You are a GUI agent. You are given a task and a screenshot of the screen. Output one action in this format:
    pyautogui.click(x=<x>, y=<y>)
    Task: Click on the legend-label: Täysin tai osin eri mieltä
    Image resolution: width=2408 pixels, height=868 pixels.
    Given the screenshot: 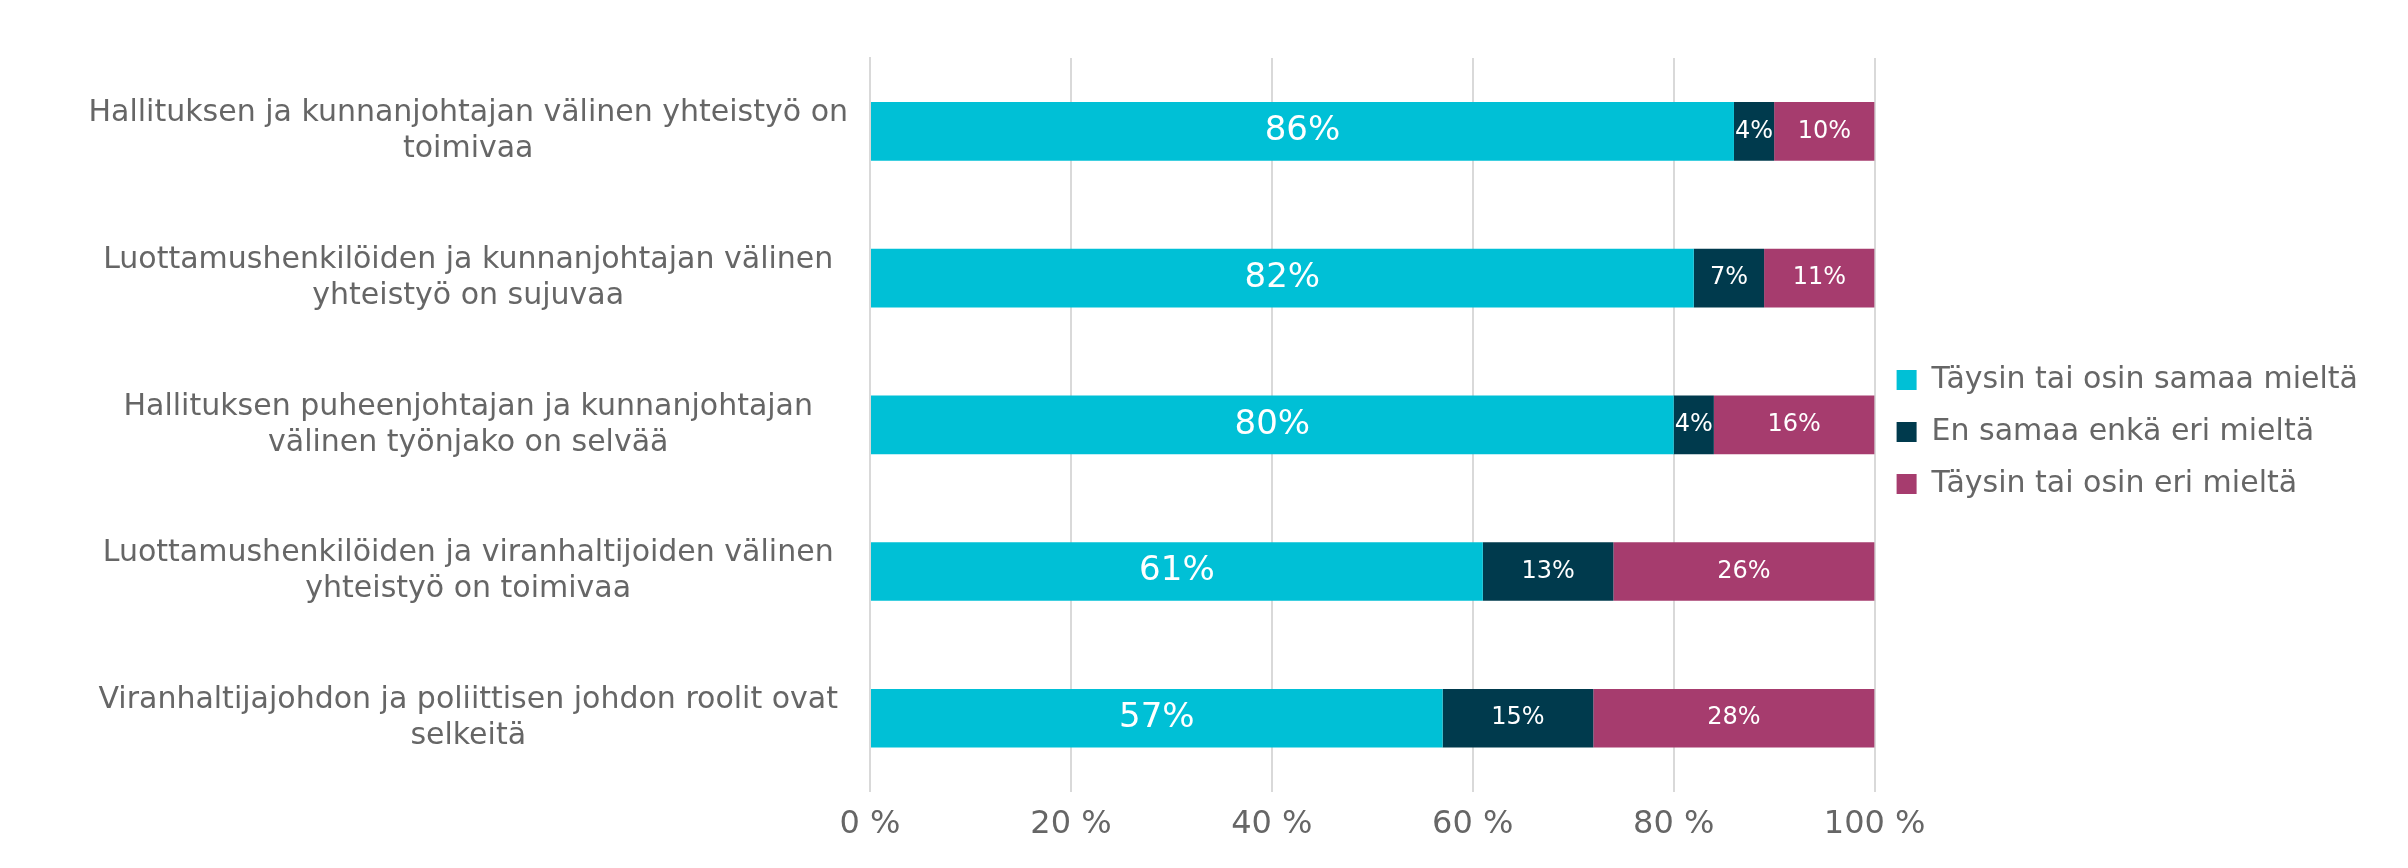 What is the action you would take?
    pyautogui.click(x=2114, y=481)
    